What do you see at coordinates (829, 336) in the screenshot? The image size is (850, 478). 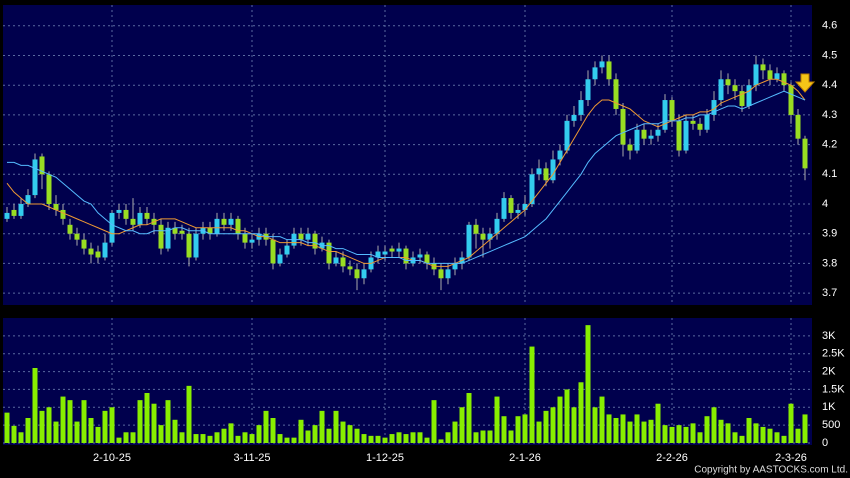 I see `y-tick-label: 3K` at bounding box center [829, 336].